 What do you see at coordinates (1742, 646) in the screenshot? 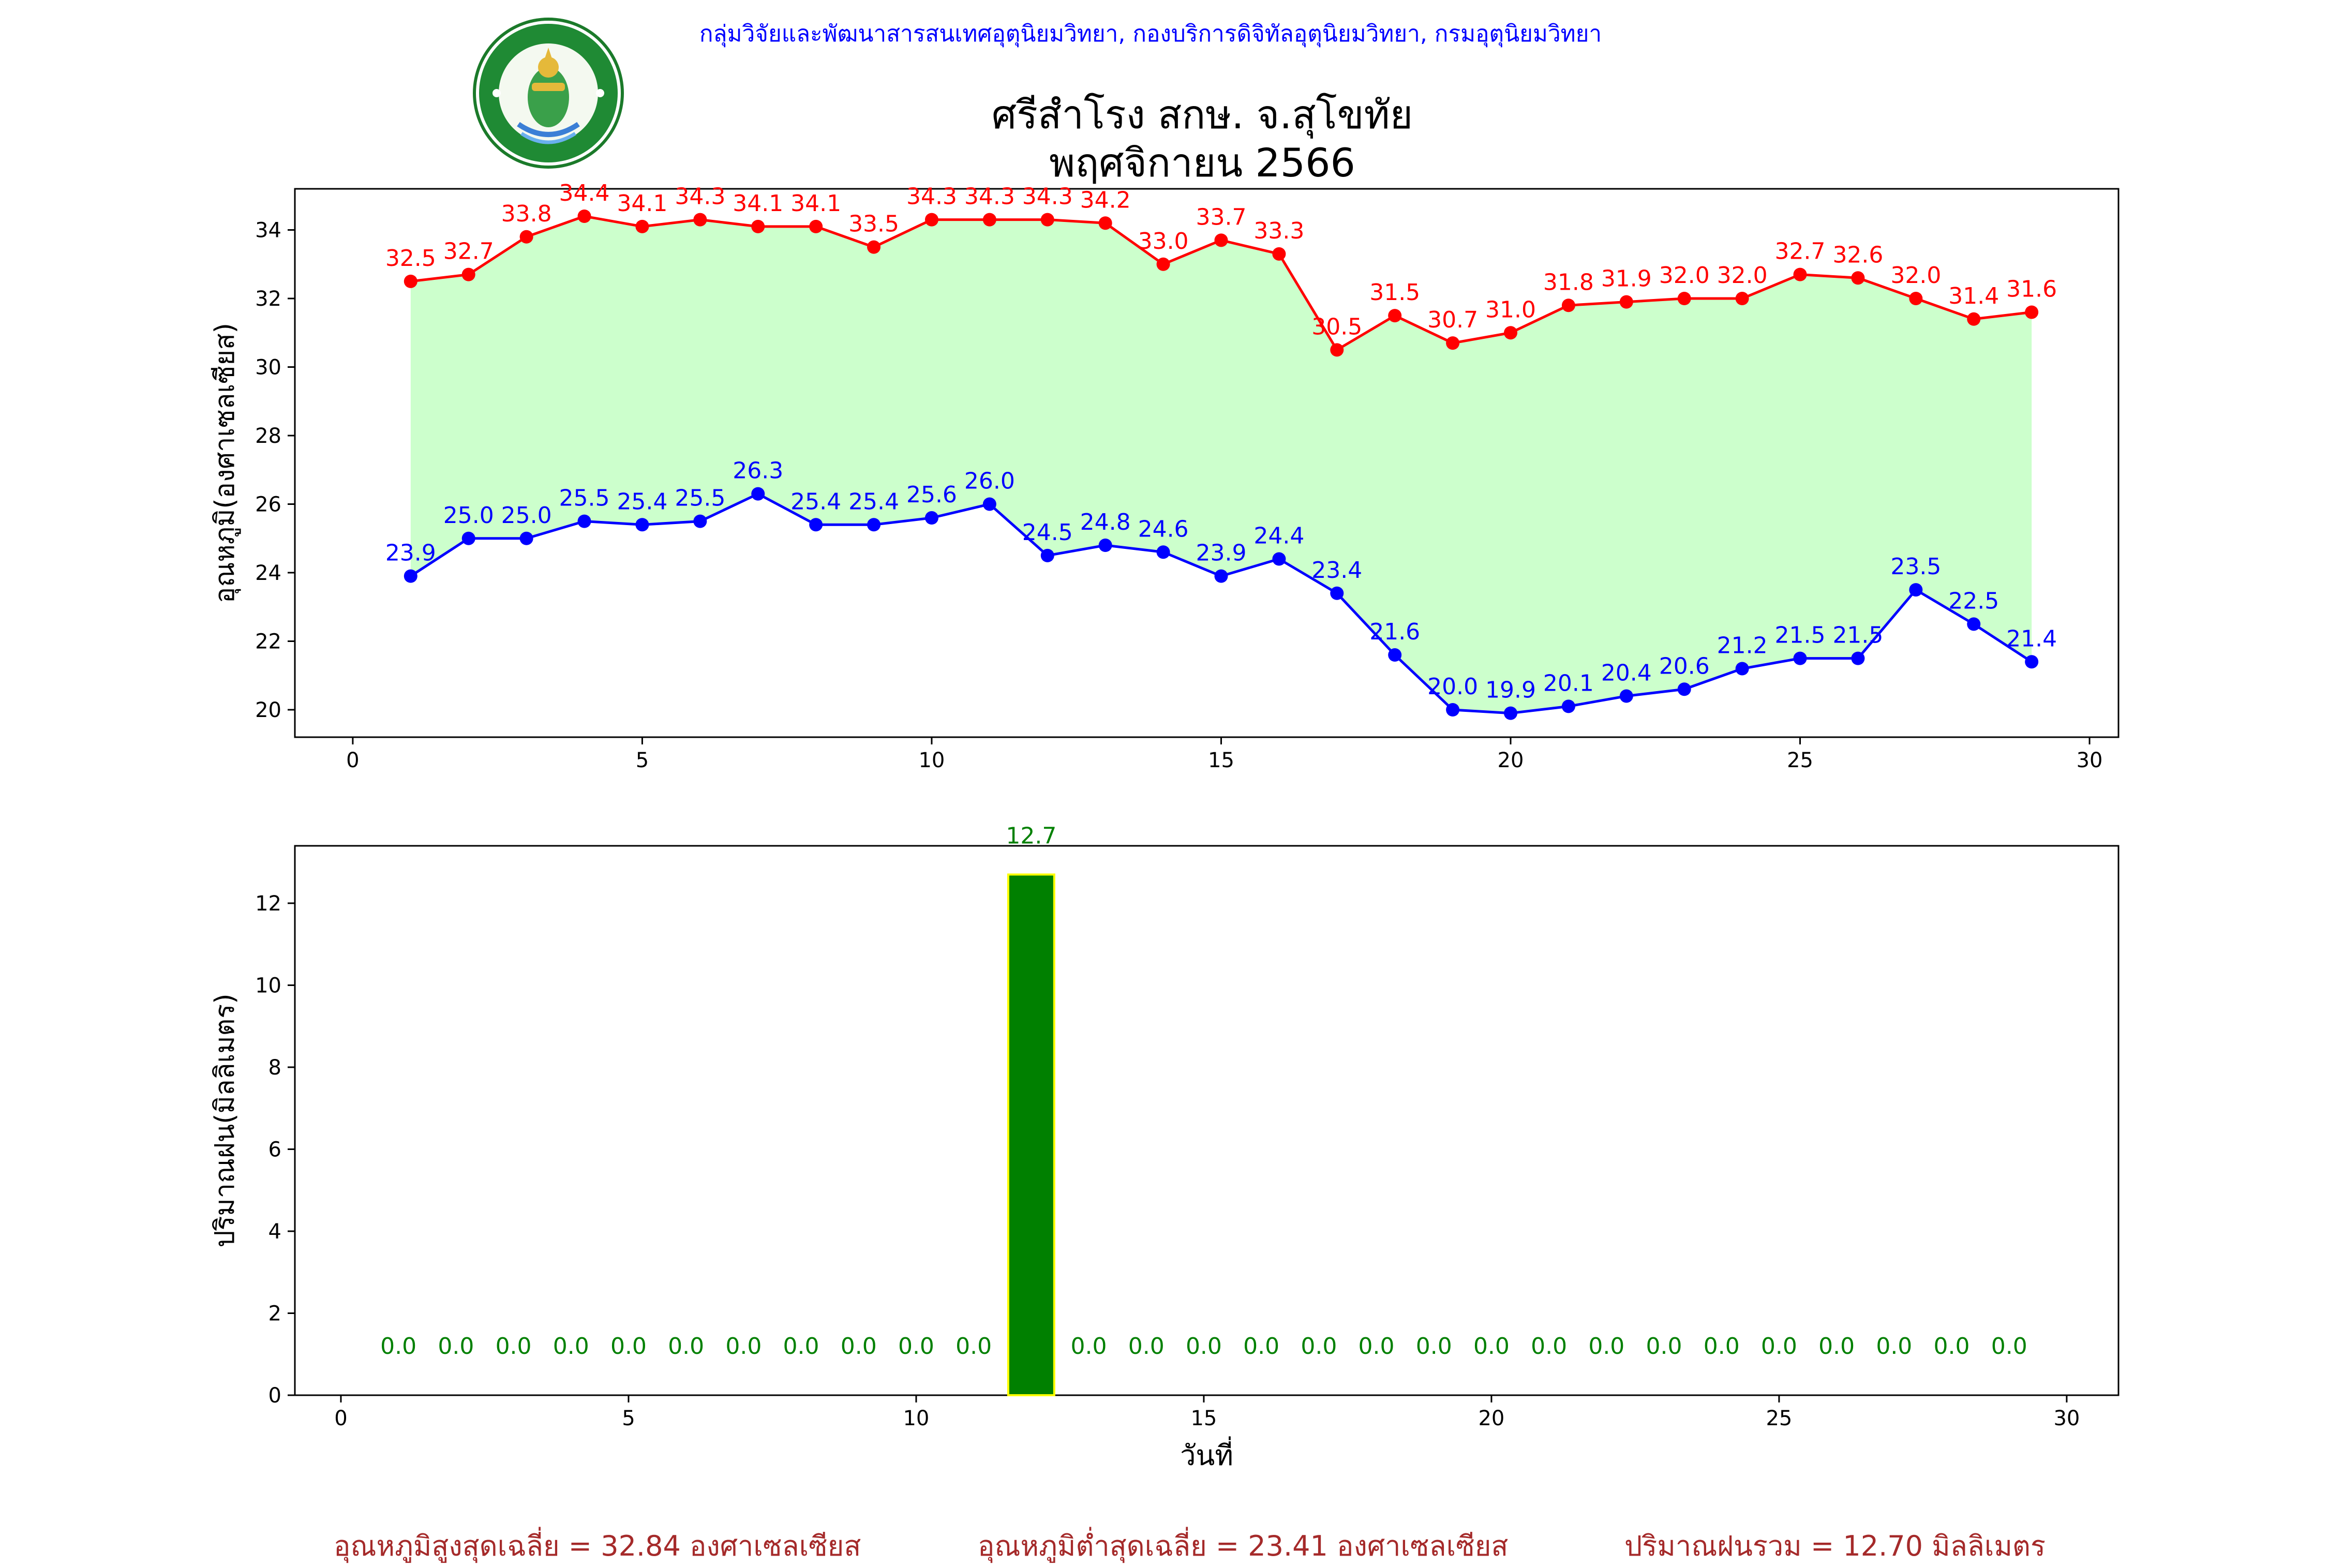
I see `min-temperature-label: 21.2` at bounding box center [1742, 646].